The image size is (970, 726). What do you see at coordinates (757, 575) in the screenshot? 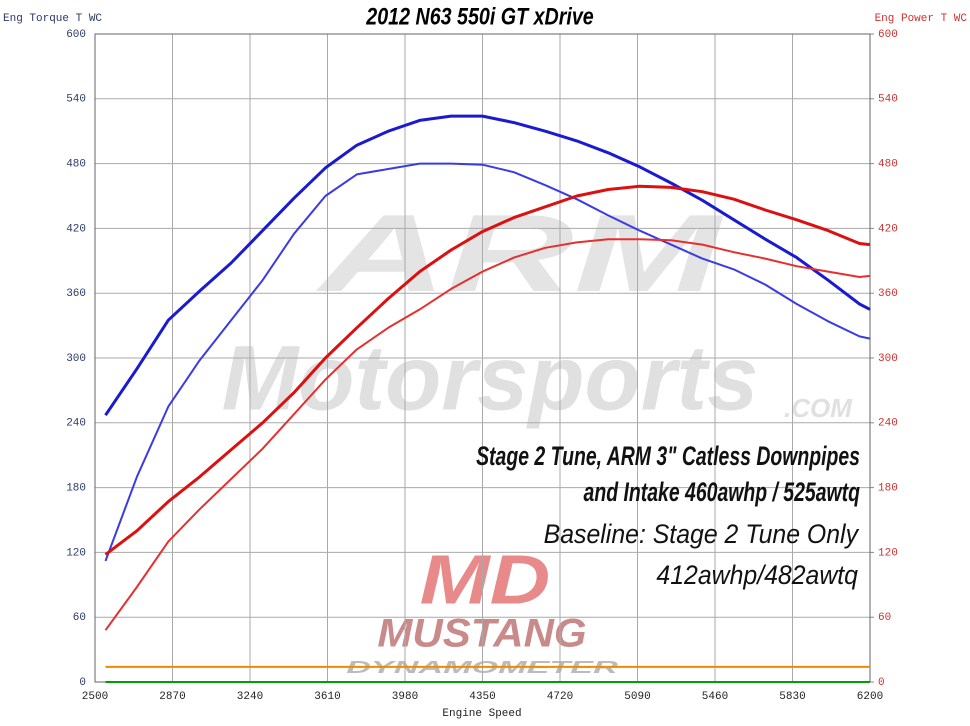
I see `annotation: 412awhp/482awtq` at bounding box center [757, 575].